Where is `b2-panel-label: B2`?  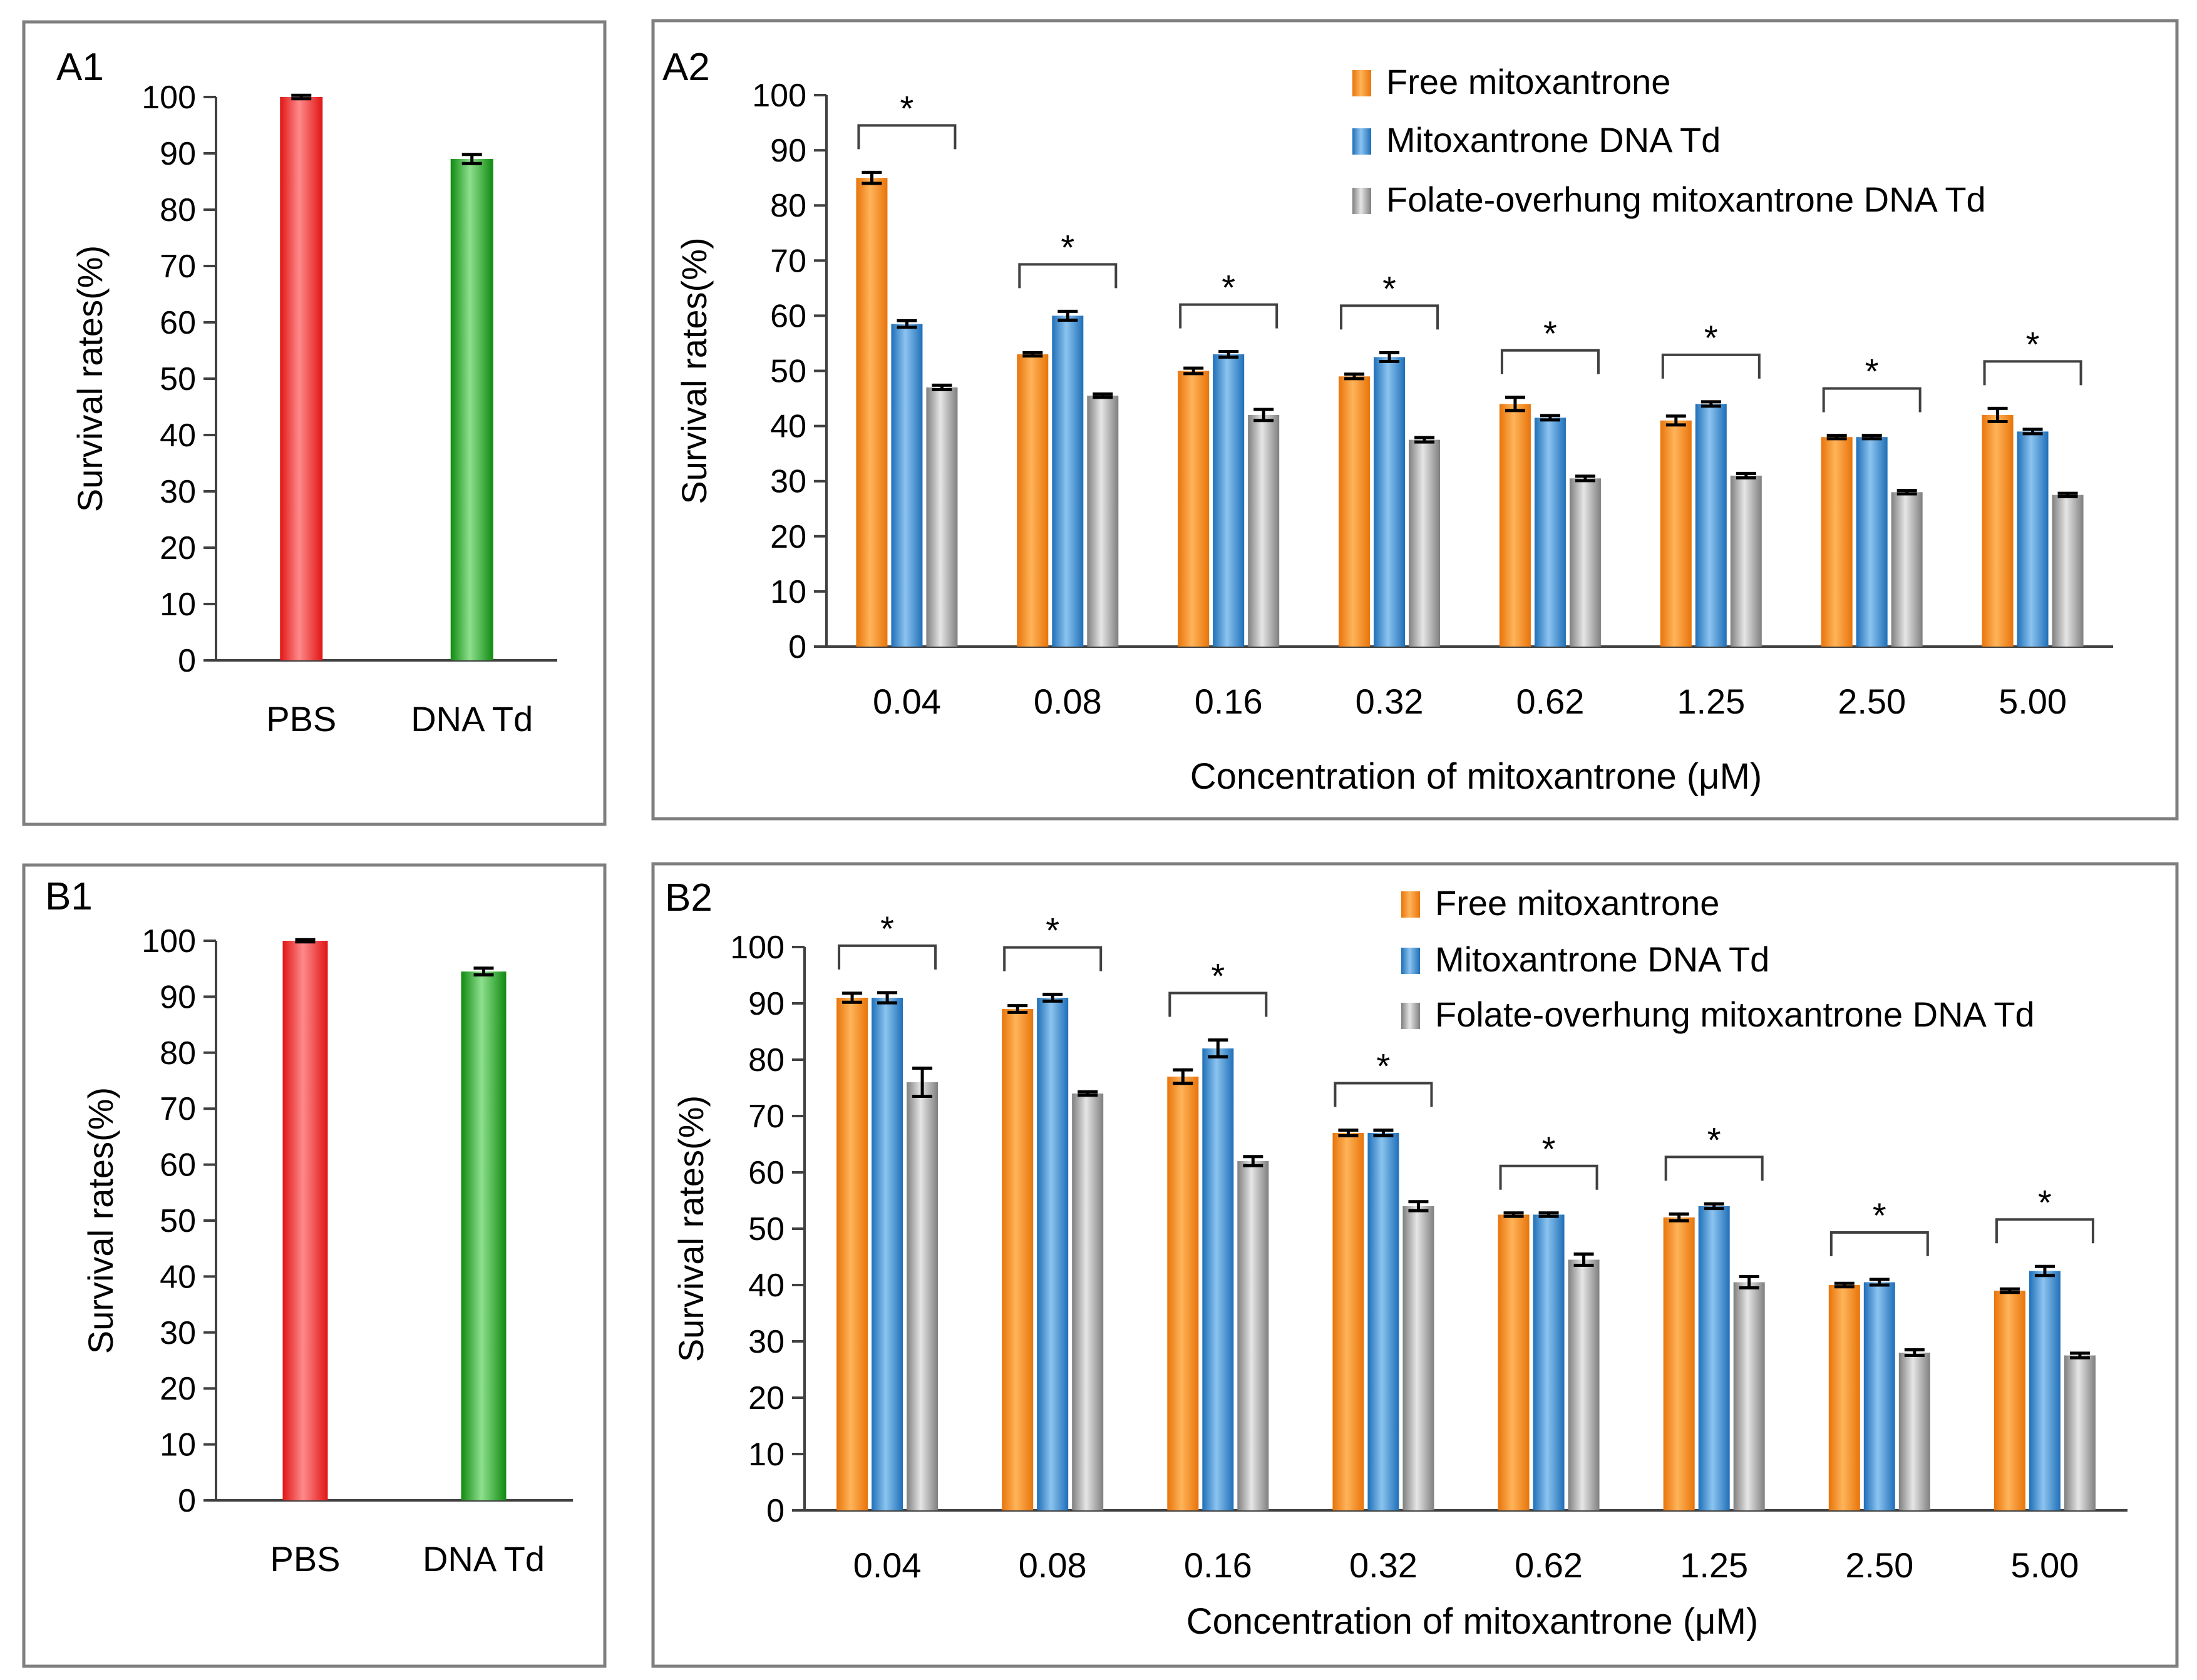
b2-panel-label: B2 is located at coordinates (689, 898).